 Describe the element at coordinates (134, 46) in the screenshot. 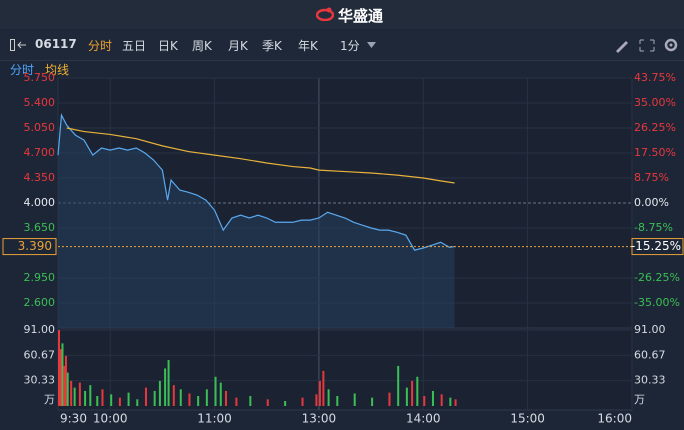

I see `tab: 五日` at that location.